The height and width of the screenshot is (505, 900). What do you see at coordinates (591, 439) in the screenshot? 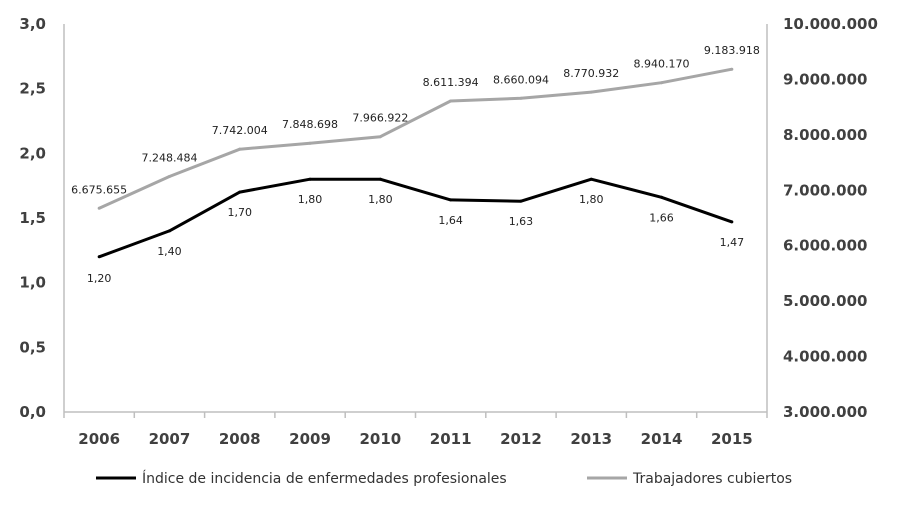
I see `x-tick-label: 2013` at bounding box center [591, 439].